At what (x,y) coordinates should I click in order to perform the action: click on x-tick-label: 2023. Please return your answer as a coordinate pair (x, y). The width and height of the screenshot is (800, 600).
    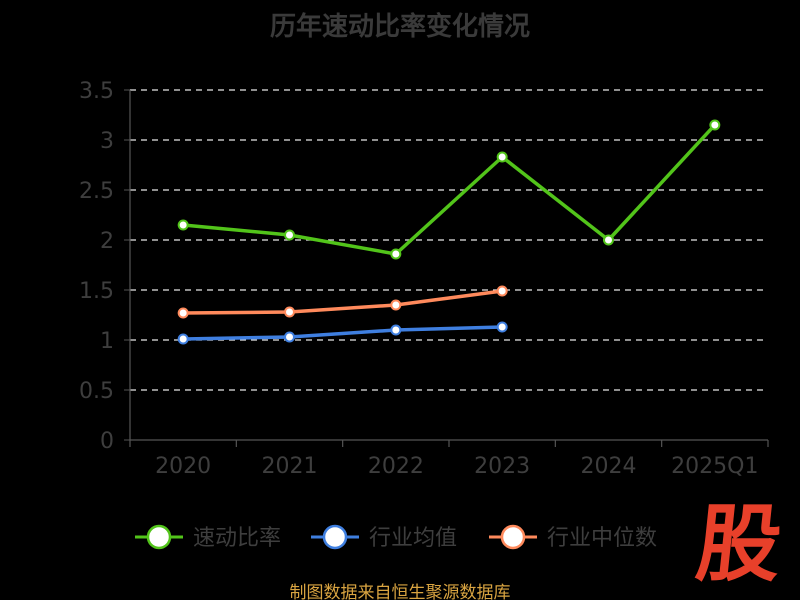
    Looking at the image, I should click on (502, 466).